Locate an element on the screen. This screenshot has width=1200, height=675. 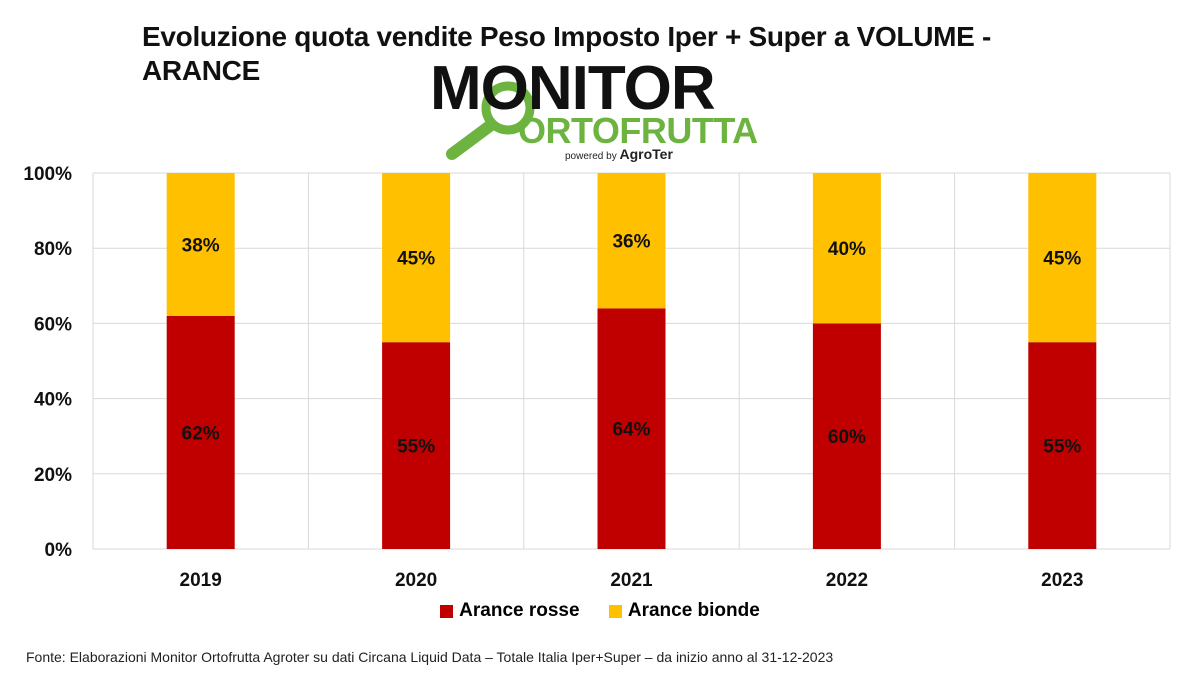
data-label: 64% is located at coordinates (631, 430).